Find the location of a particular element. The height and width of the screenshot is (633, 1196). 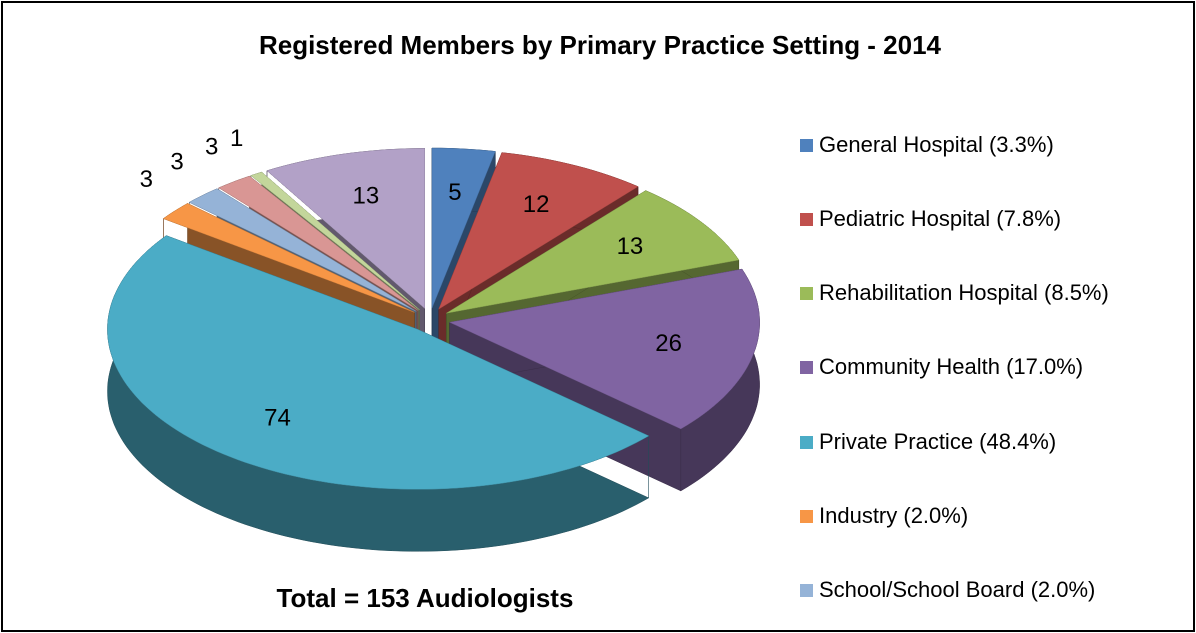

legend-label: Industry (2.0%) is located at coordinates (894, 515).